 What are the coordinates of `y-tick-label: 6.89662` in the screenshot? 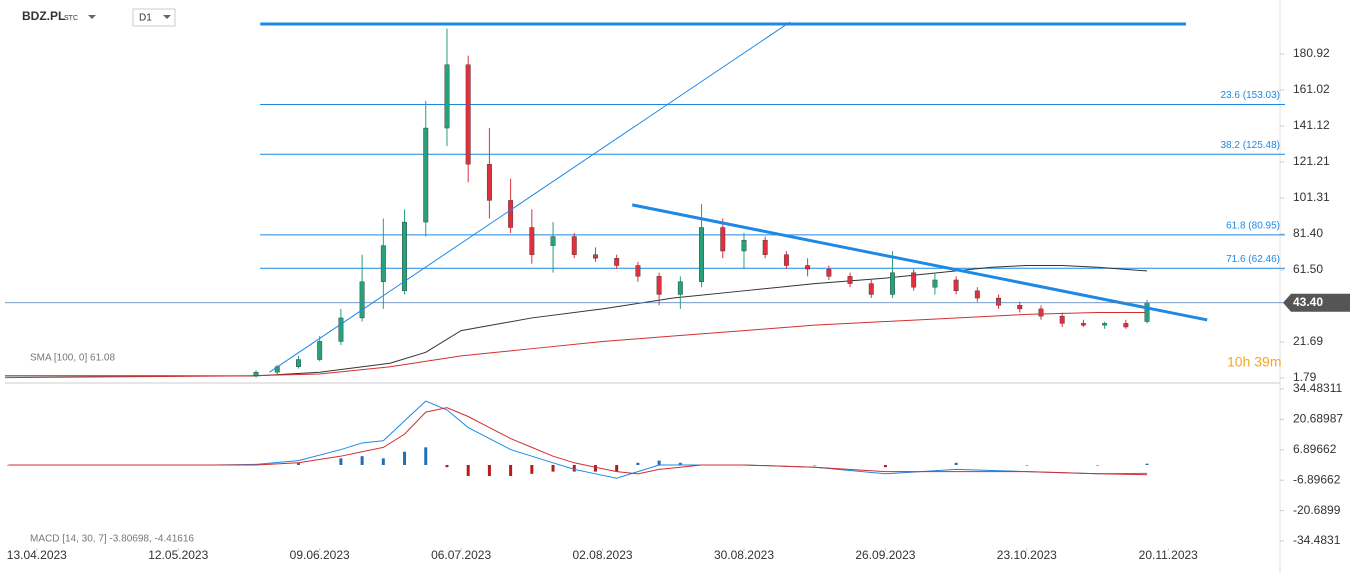 It's located at (1315, 449).